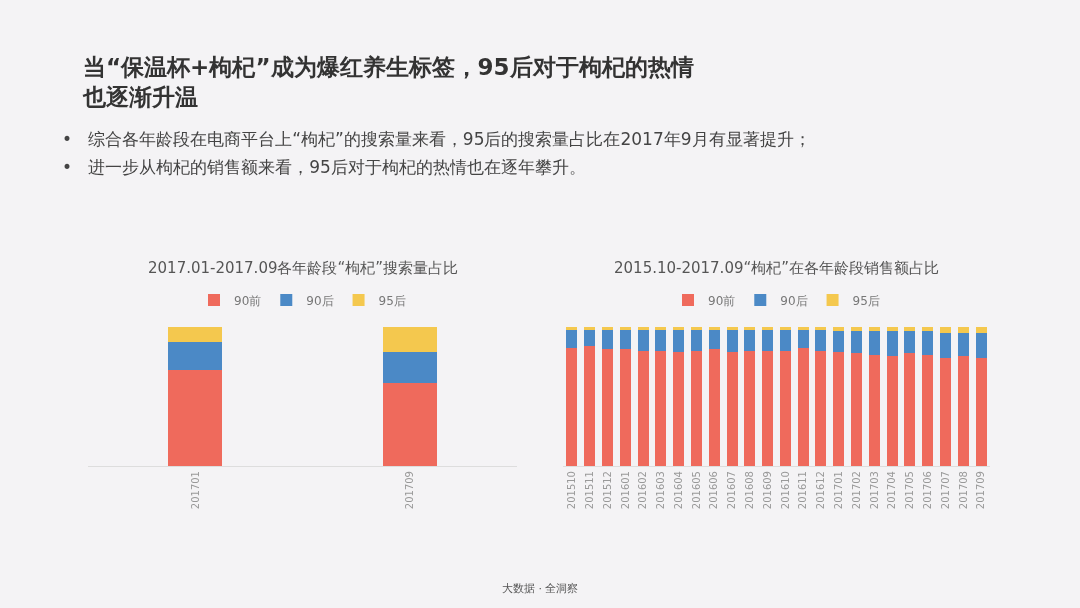 This screenshot has width=1080, height=608. What do you see at coordinates (643, 490) in the screenshot?
I see `x-tick-label: 201602` at bounding box center [643, 490].